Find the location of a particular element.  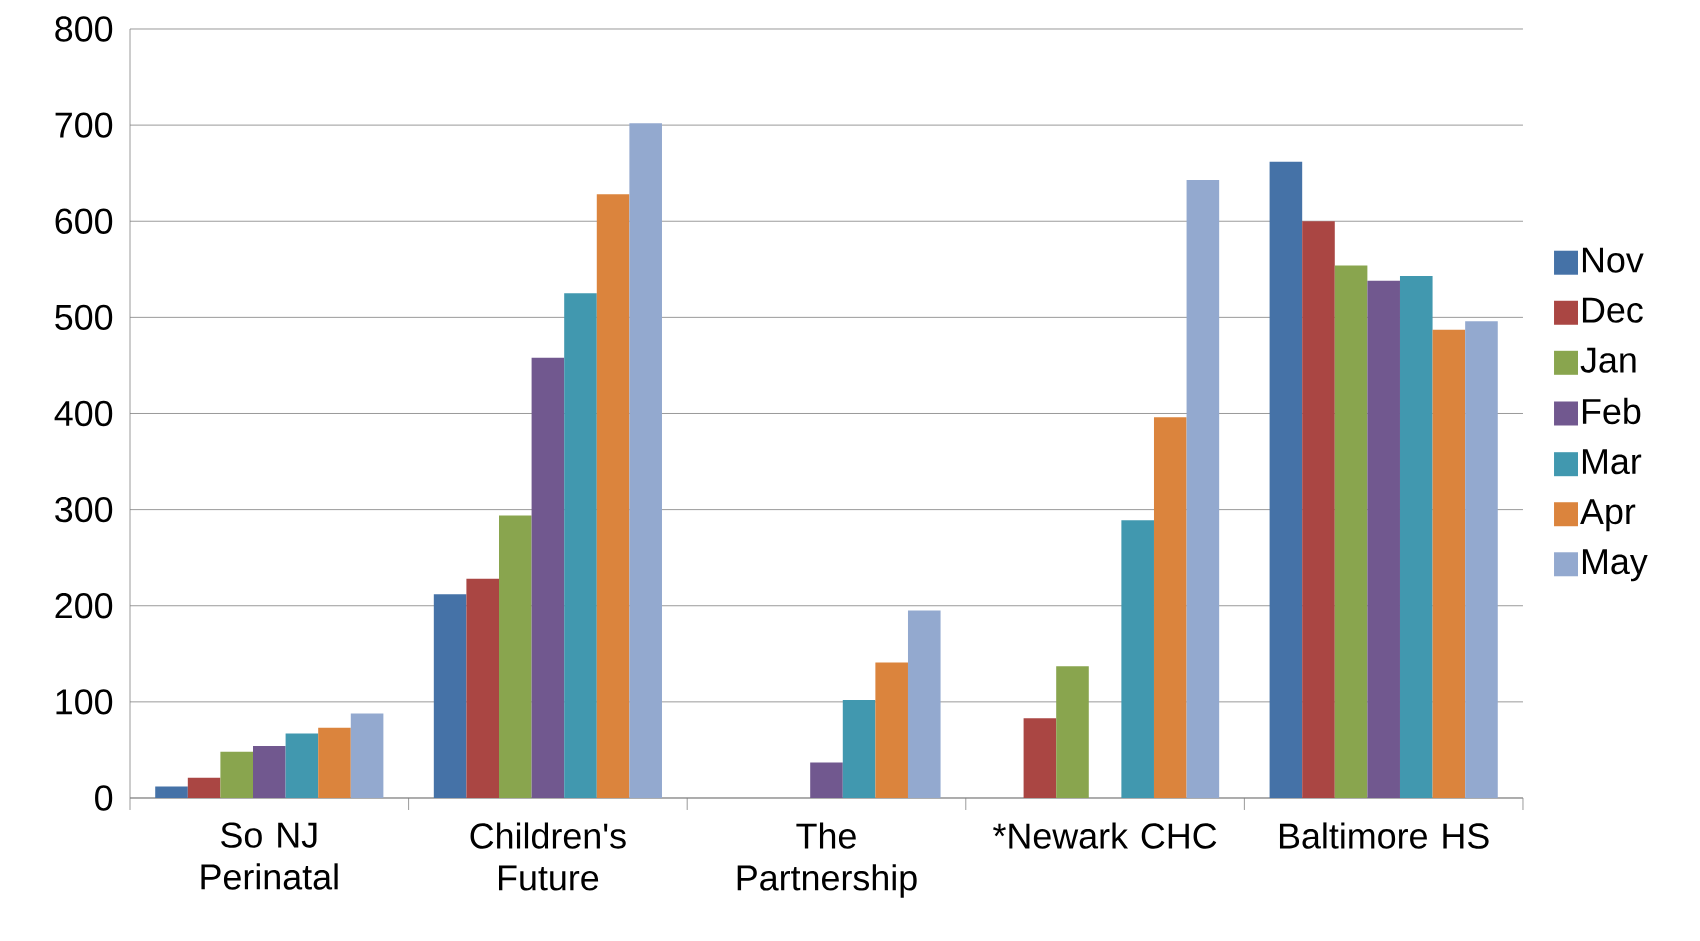

y-tick-label: 100 is located at coordinates (84, 702).